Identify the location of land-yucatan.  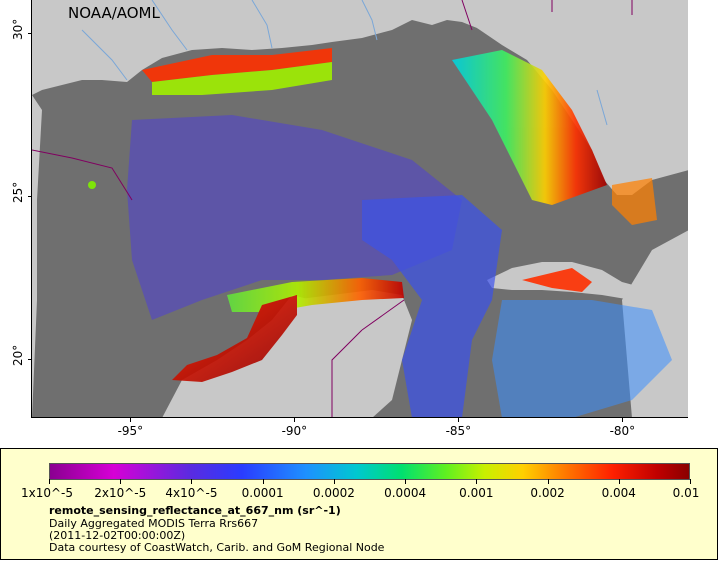
(352, 353).